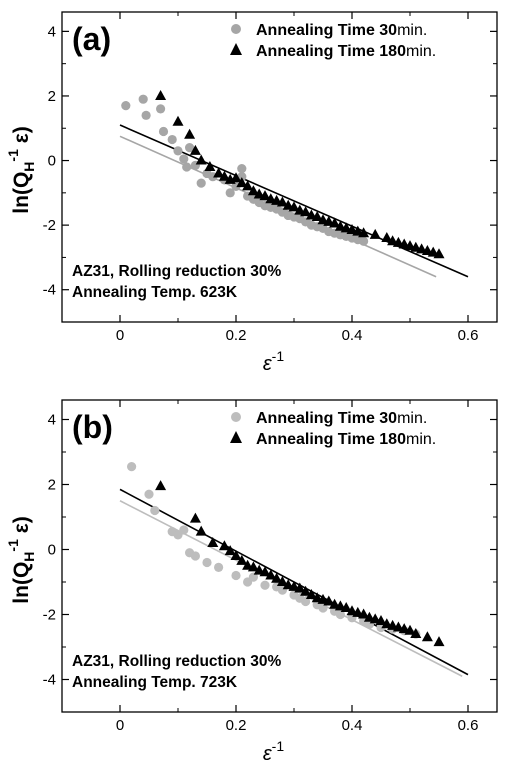 Image resolution: width=509 pixels, height=772 pixels. Describe the element at coordinates (91, 39) in the screenshot. I see `panel-label: (a)` at that location.